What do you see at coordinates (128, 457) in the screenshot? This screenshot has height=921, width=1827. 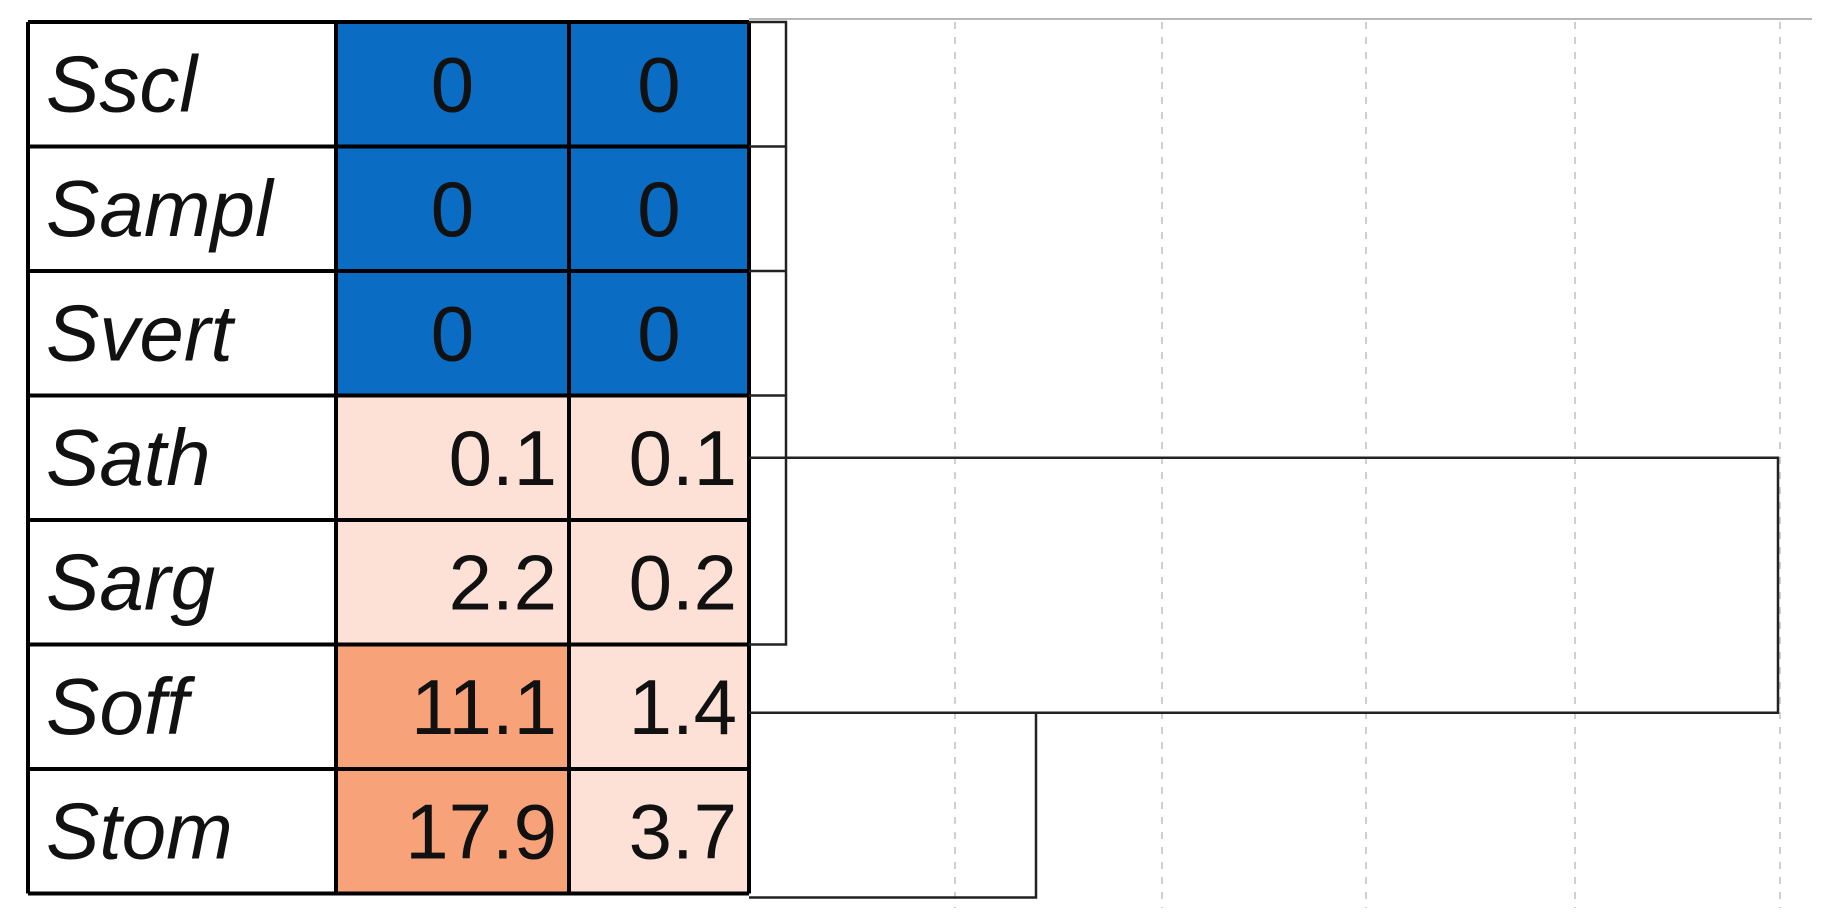 I see `row-label: Sath` at bounding box center [128, 457].